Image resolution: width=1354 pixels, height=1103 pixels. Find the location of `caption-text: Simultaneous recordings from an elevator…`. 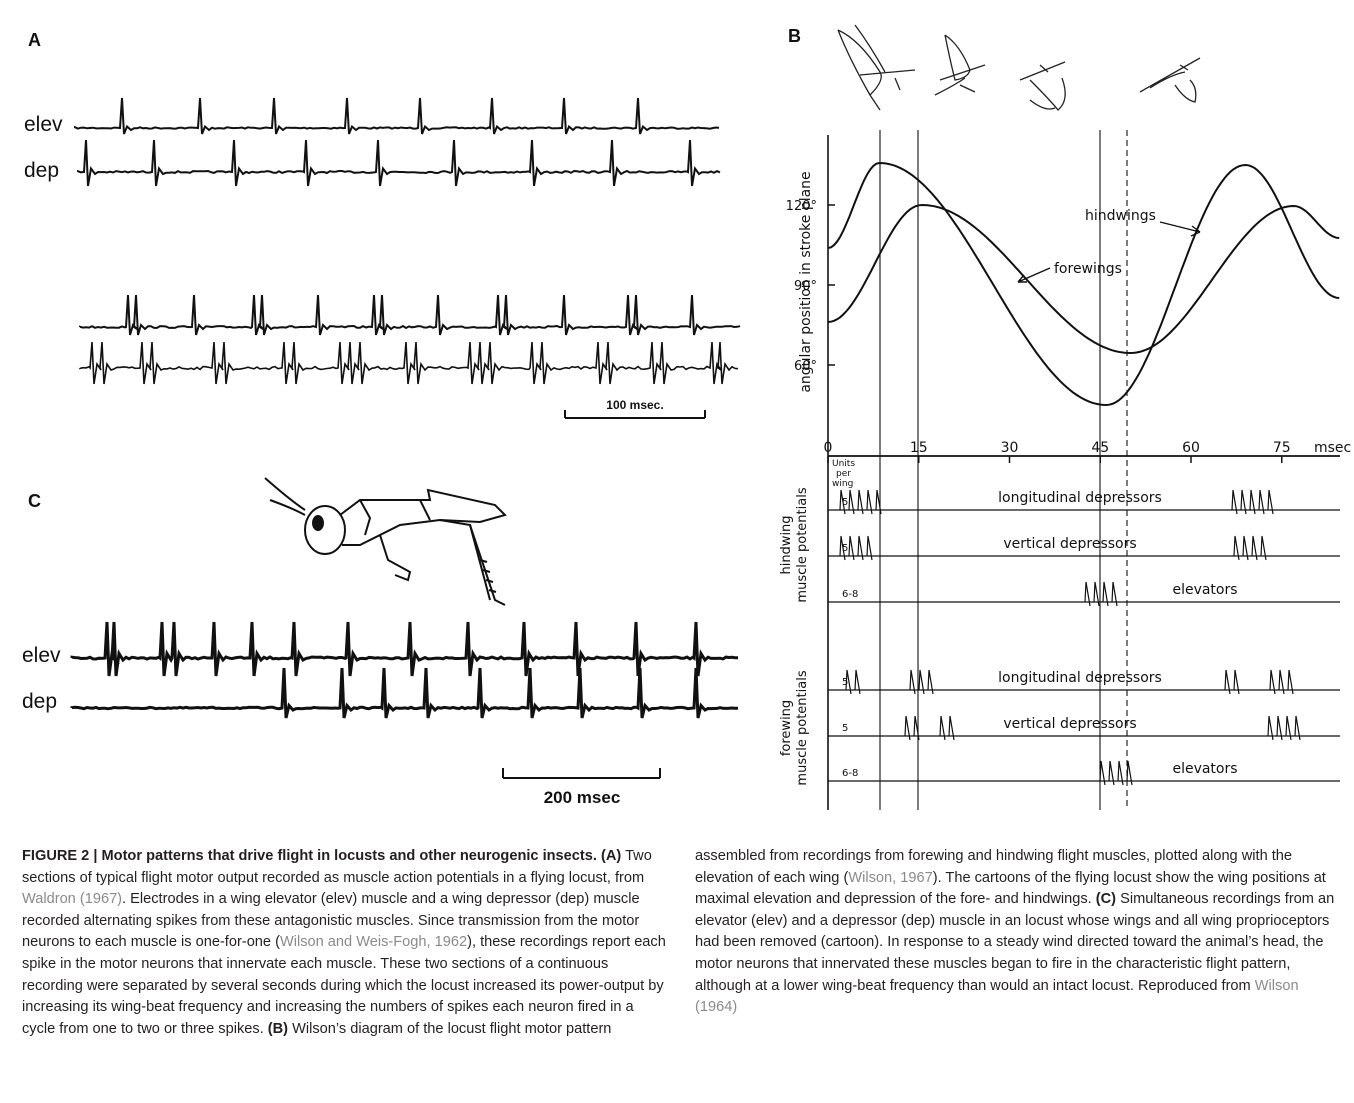

caption-text: Simultaneous recordings from an elevator… is located at coordinates (1015, 942).